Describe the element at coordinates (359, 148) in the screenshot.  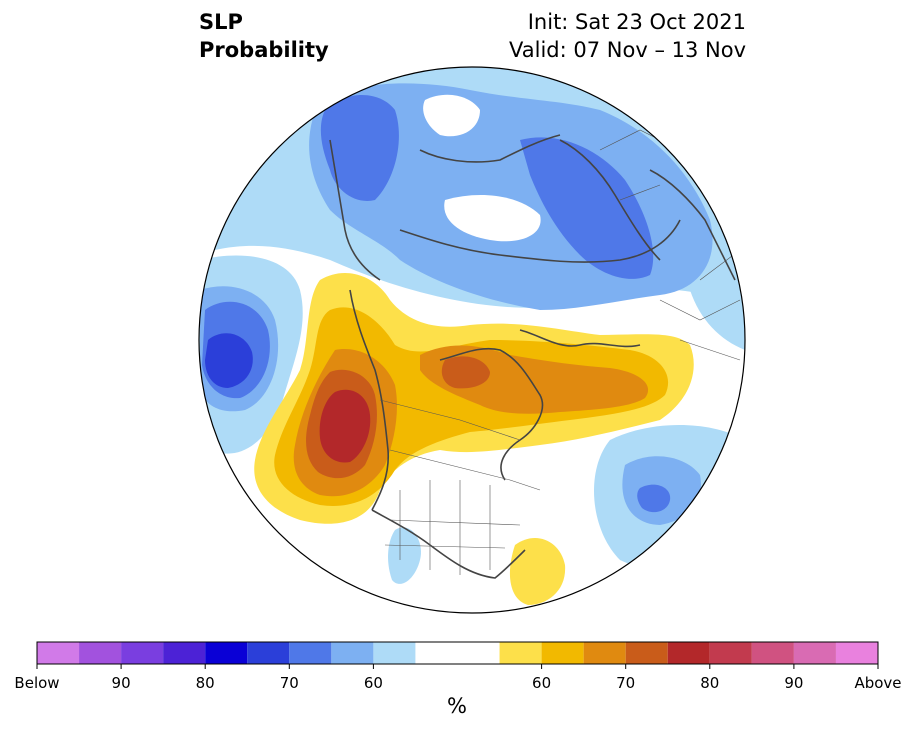
I see `below-70-80-region` at that location.